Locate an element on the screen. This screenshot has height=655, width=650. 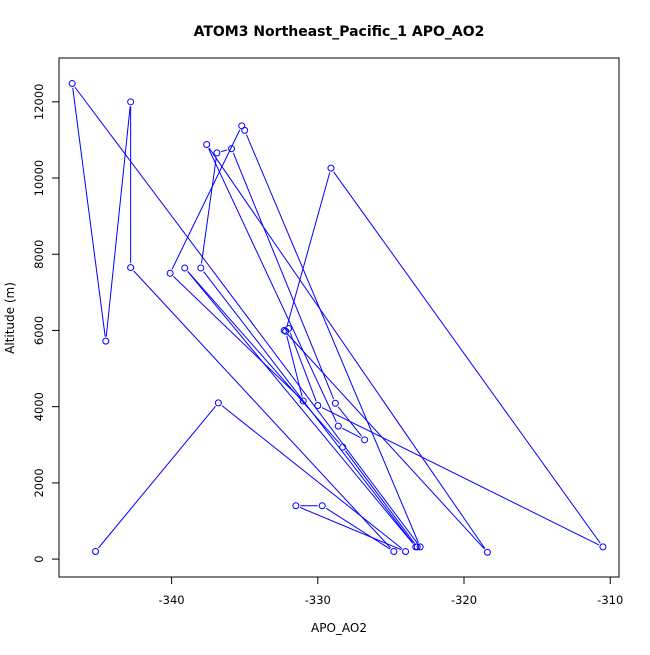
x-axis-label: APO_AO2 is located at coordinates (339, 628).